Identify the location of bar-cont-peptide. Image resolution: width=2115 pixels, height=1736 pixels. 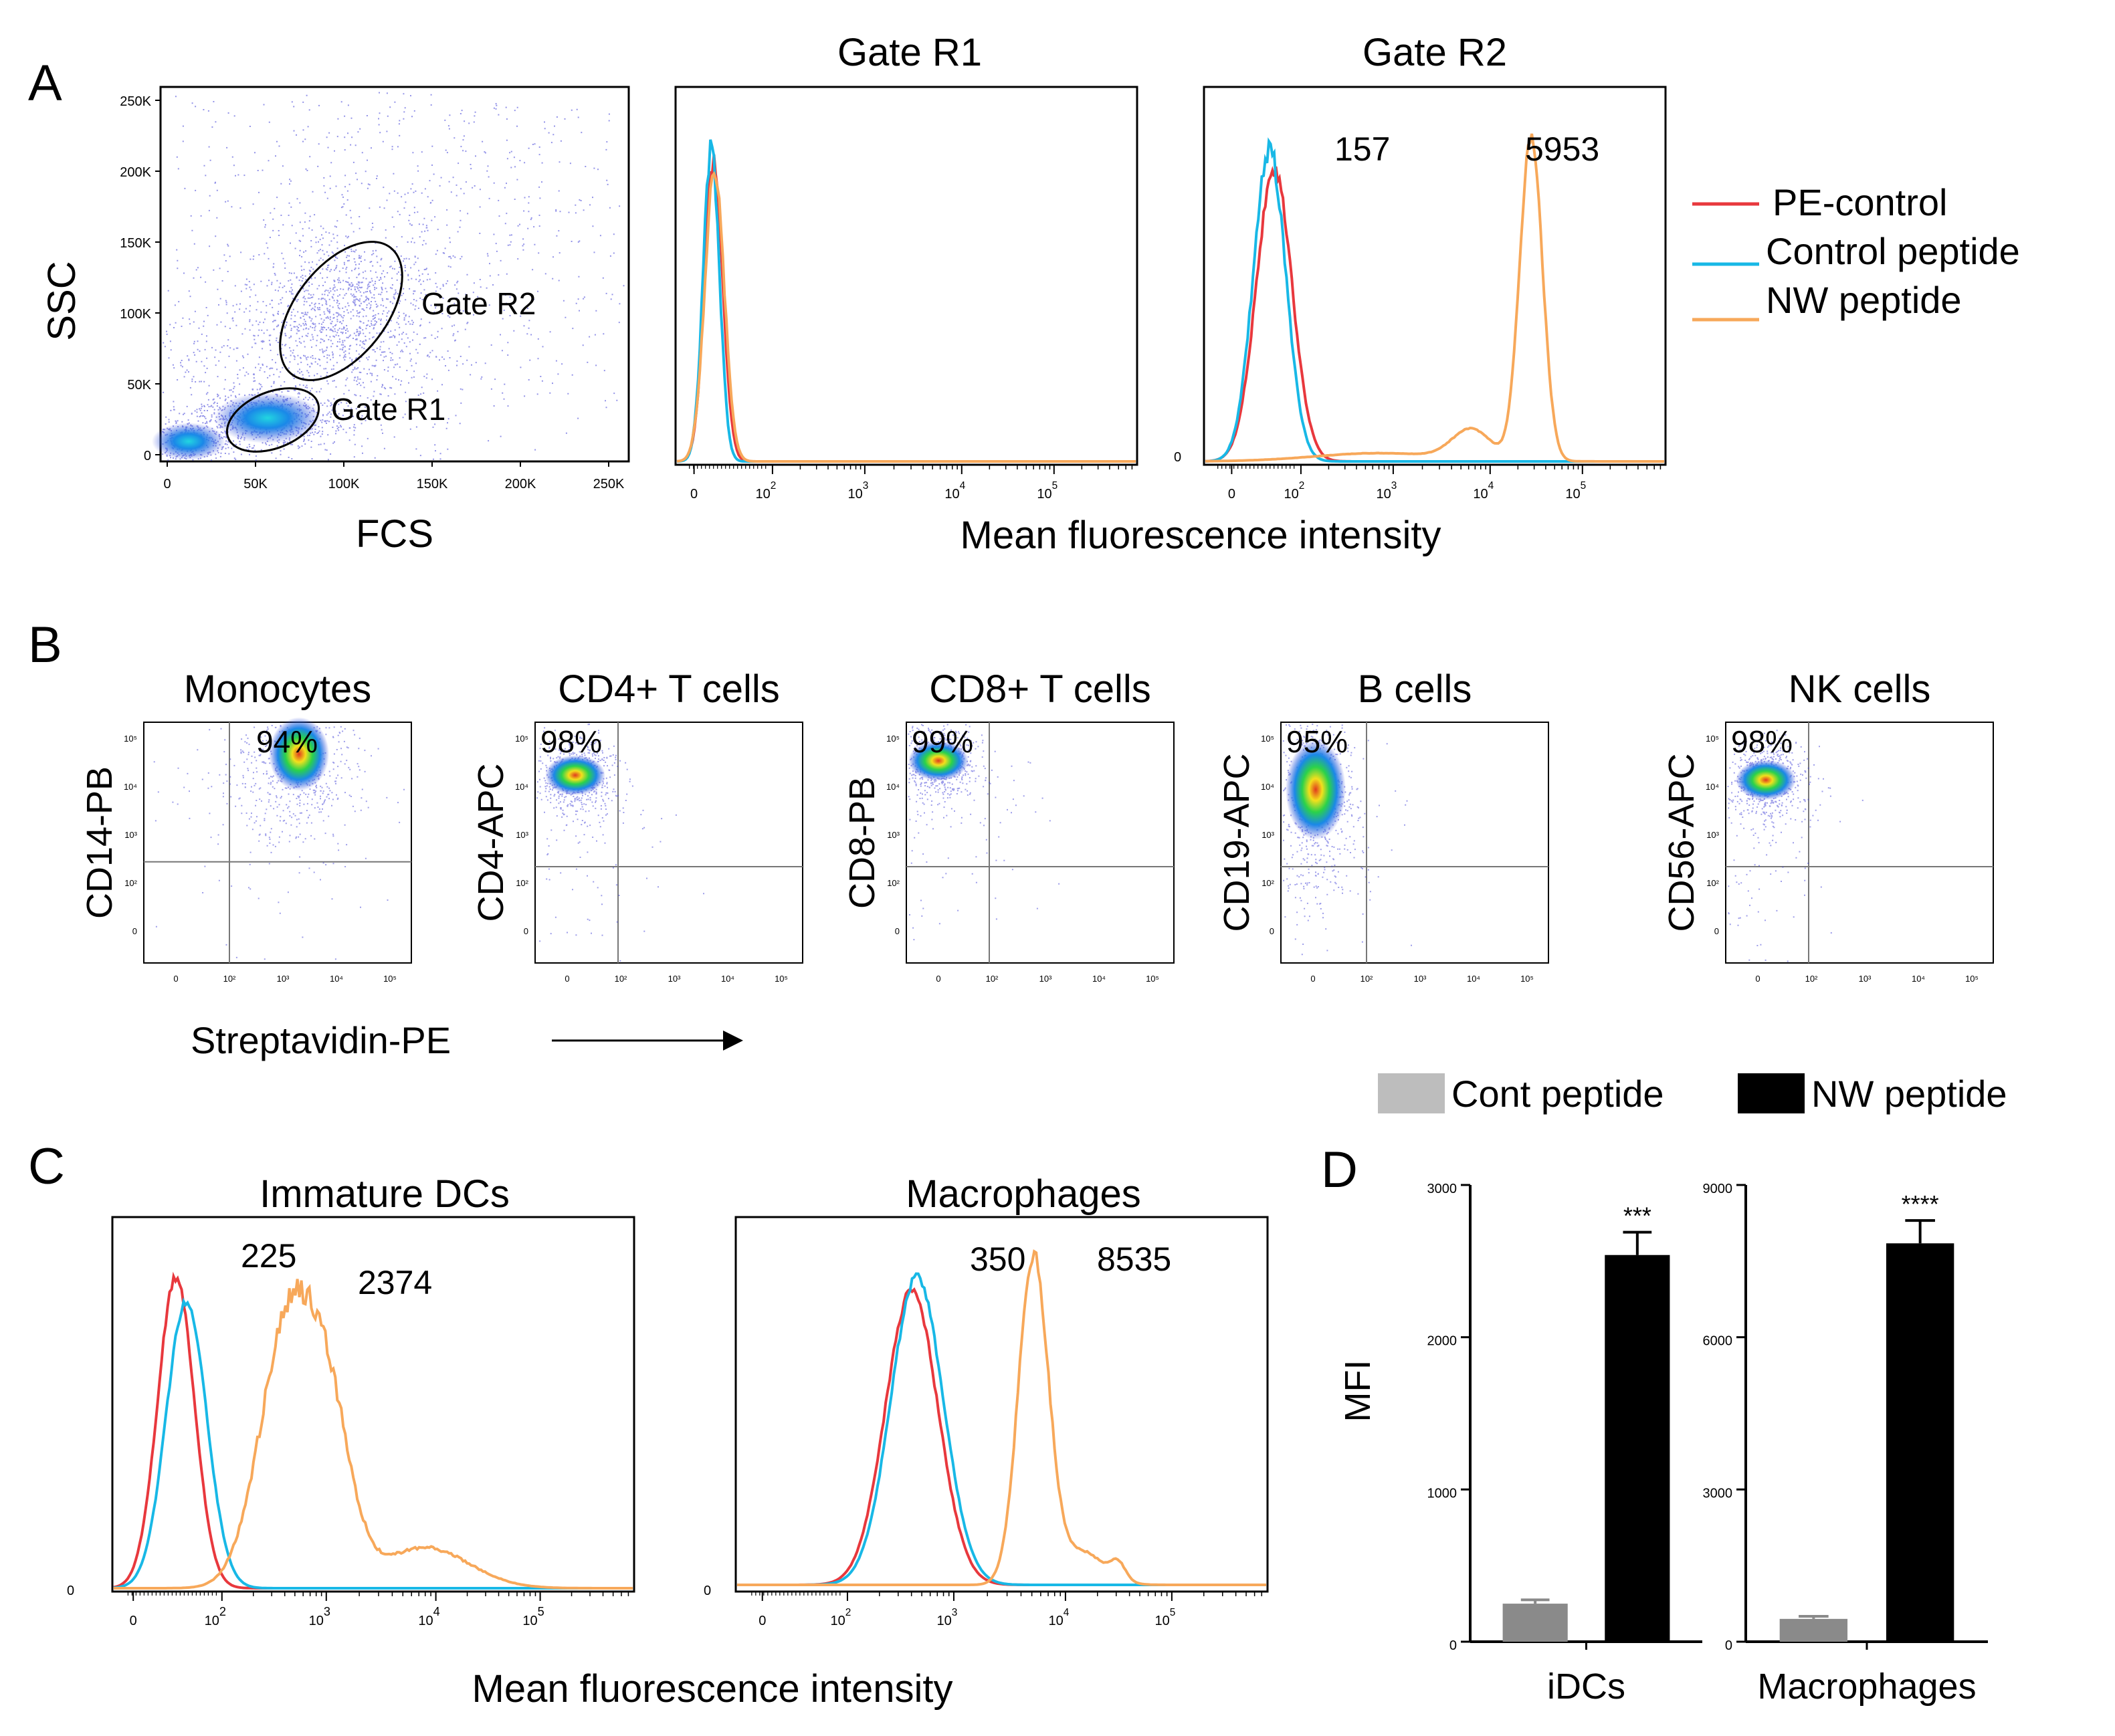
(1813, 1630).